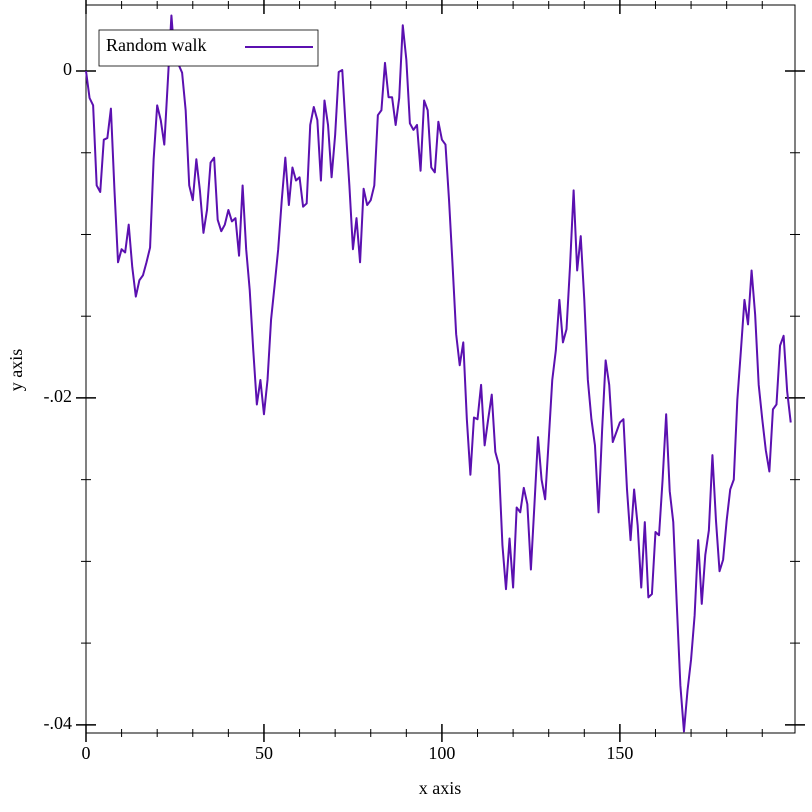 The width and height of the screenshot is (812, 812). What do you see at coordinates (208, 48) in the screenshot?
I see `legend: Random walk` at bounding box center [208, 48].